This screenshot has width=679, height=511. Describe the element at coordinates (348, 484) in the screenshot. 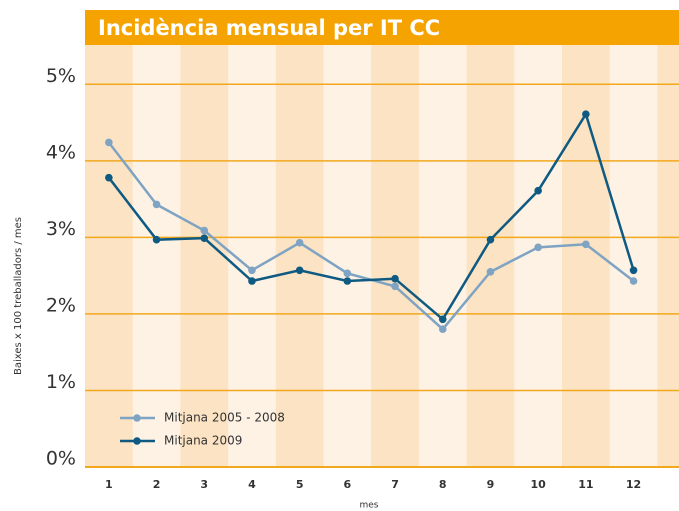

I see `x-tick-label: 6` at that location.